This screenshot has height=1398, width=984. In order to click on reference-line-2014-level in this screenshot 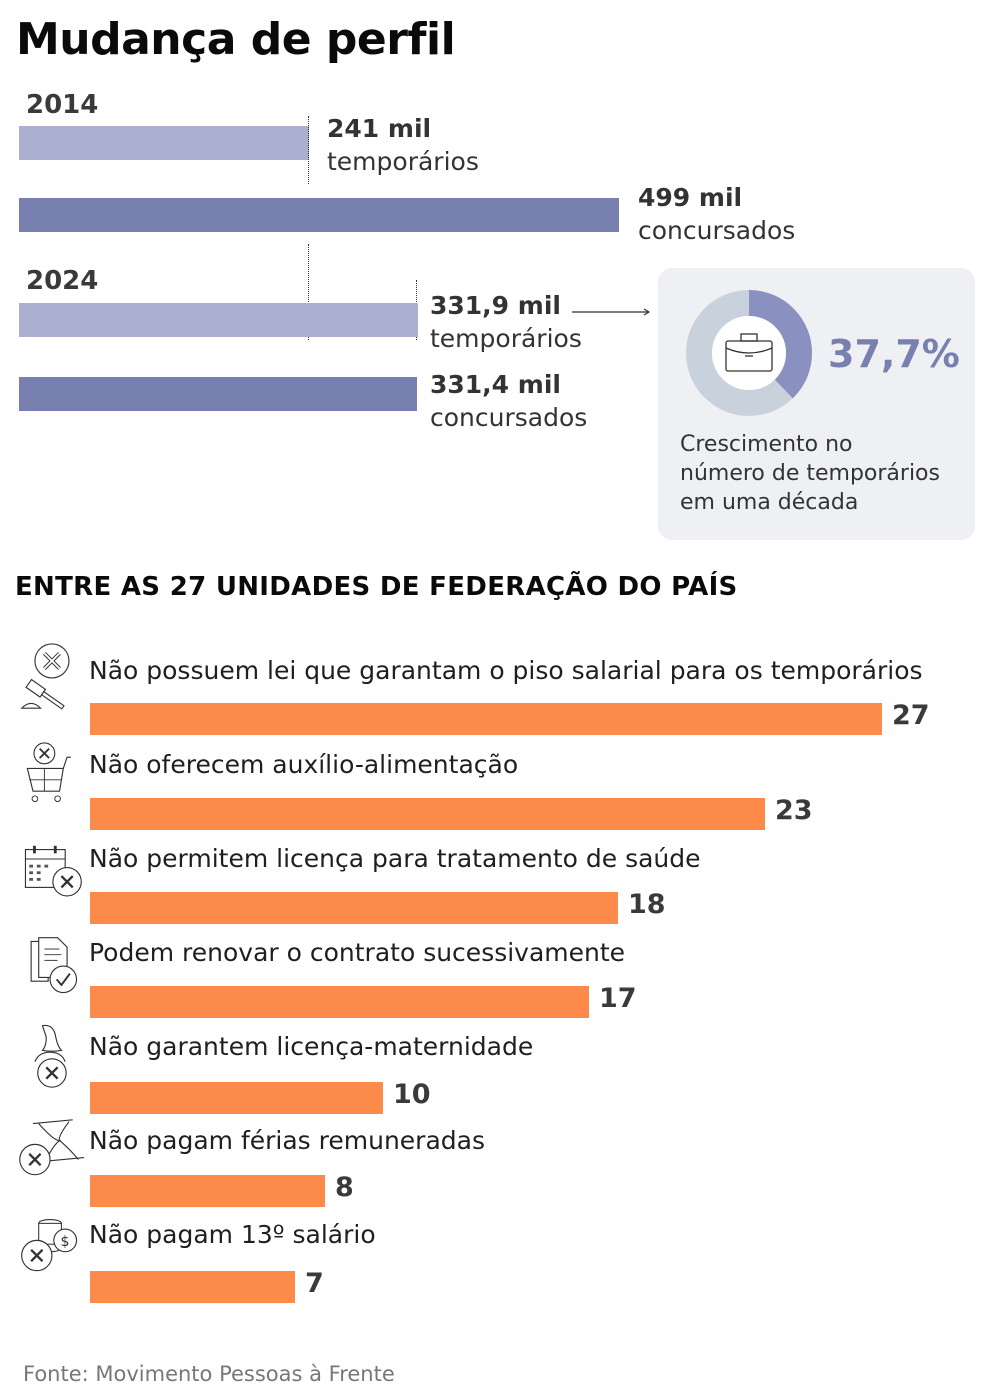, I will do `click(308, 292)`.